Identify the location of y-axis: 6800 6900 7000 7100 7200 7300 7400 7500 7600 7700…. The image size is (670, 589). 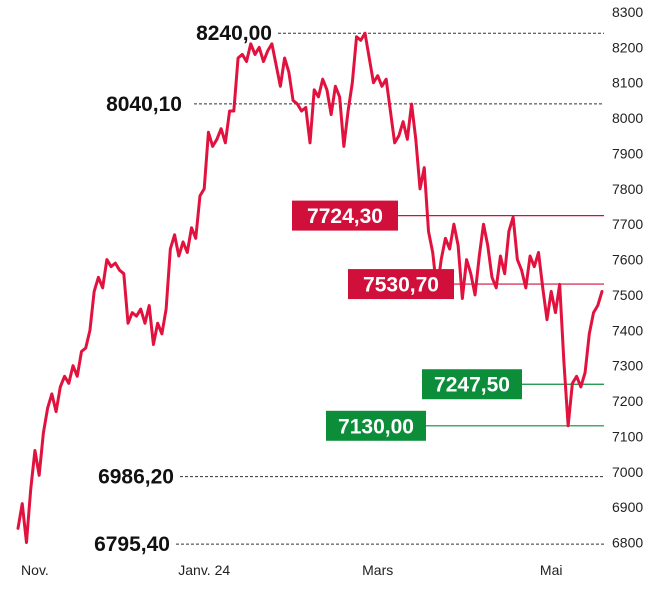
(627, 277).